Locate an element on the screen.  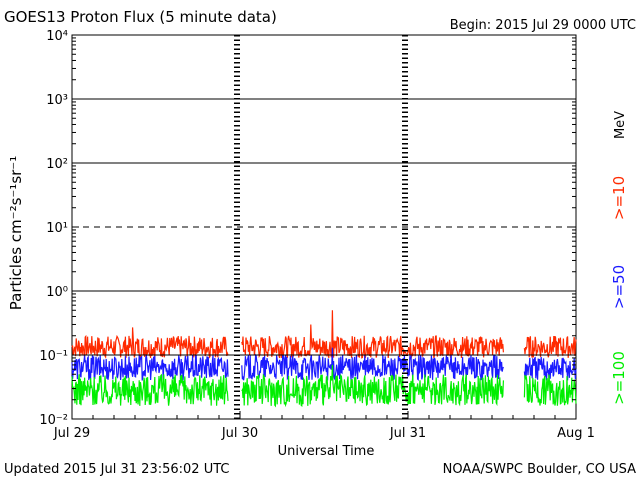
y-axis-label: Particles cm⁻²s⁻¹sr⁻¹ is located at coordinates (16, 233).